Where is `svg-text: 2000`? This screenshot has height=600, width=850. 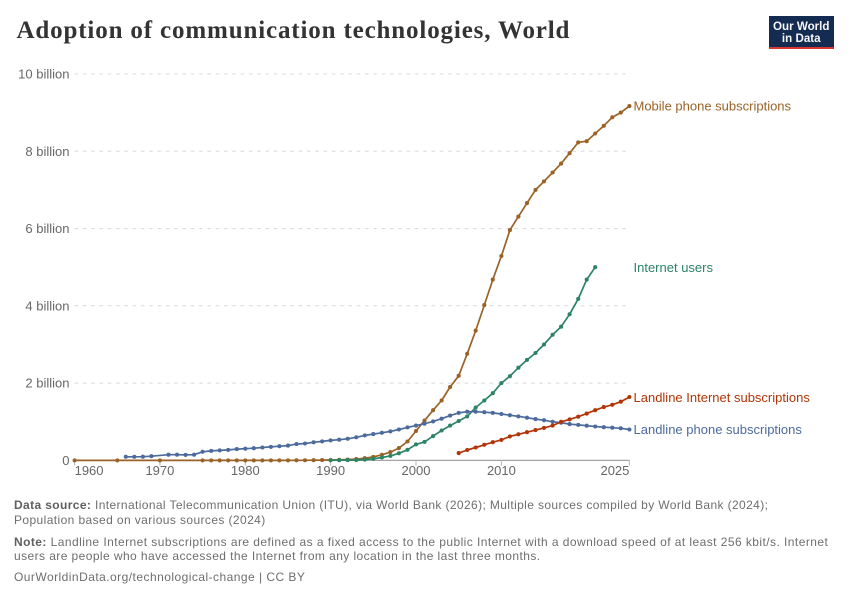
svg-text: 2000 is located at coordinates (416, 470).